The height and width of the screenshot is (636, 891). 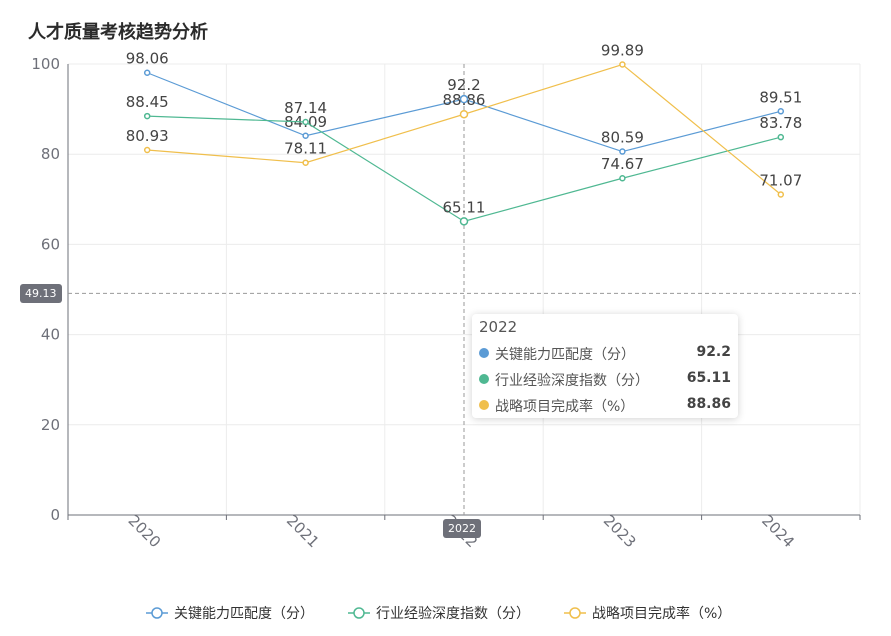 What do you see at coordinates (622, 164) in the screenshot?
I see `data-label: 74.67` at bounding box center [622, 164].